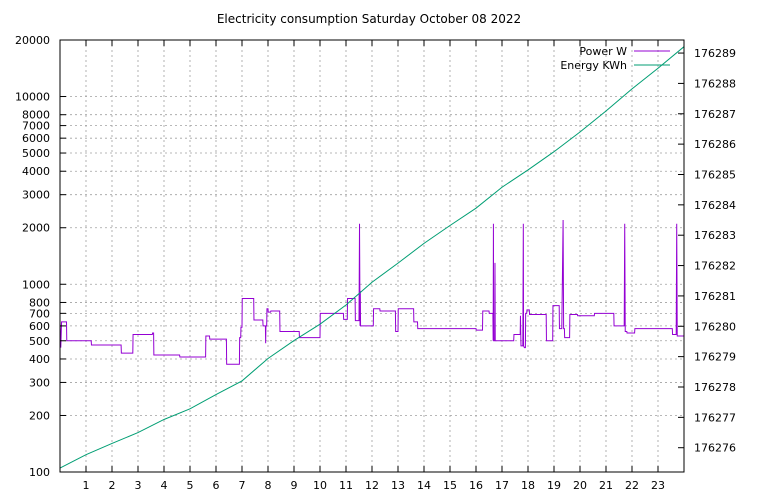 The height and width of the screenshot is (500, 768). What do you see at coordinates (606, 485) in the screenshot?
I see `x-tick-label: 21` at bounding box center [606, 485].